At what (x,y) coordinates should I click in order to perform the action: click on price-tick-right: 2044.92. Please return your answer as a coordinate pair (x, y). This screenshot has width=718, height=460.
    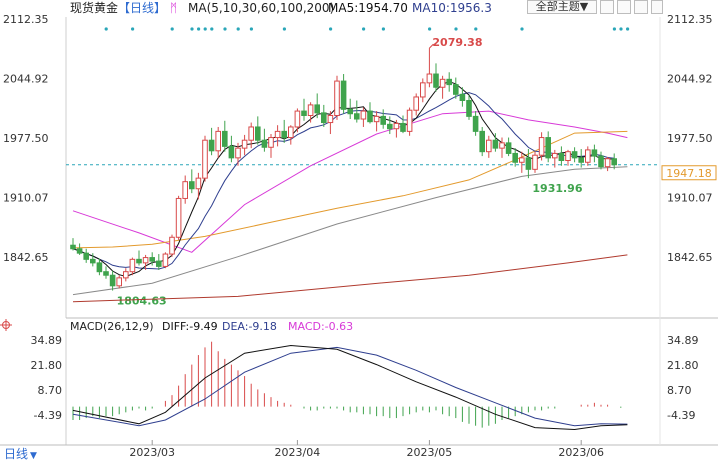
    Looking at the image, I should click on (690, 79).